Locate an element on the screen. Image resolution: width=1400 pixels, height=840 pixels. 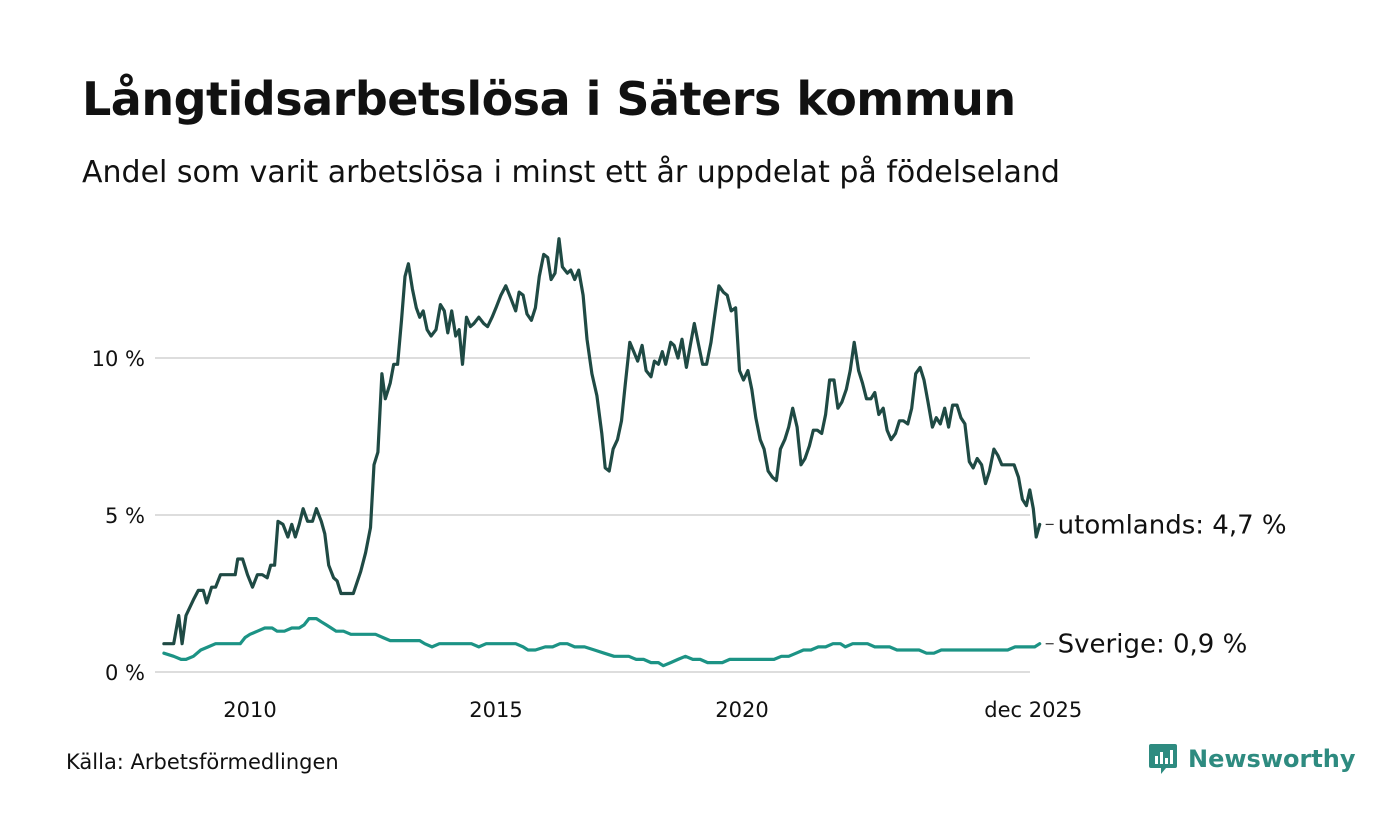
newsworthy-icon is located at coordinates (1163, 759).